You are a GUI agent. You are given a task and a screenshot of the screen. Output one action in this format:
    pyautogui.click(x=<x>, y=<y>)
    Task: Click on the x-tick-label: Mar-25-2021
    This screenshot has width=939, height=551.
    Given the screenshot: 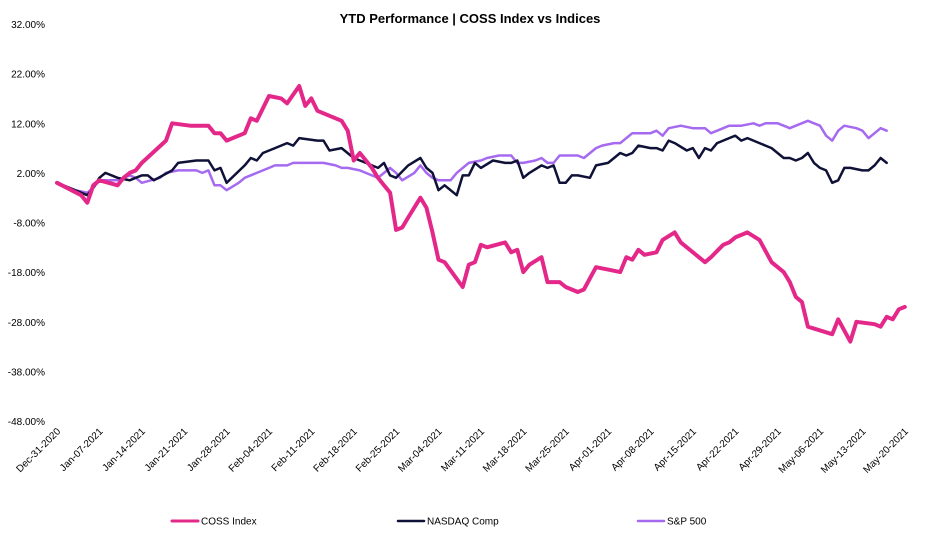 What is the action you would take?
    pyautogui.click(x=548, y=450)
    